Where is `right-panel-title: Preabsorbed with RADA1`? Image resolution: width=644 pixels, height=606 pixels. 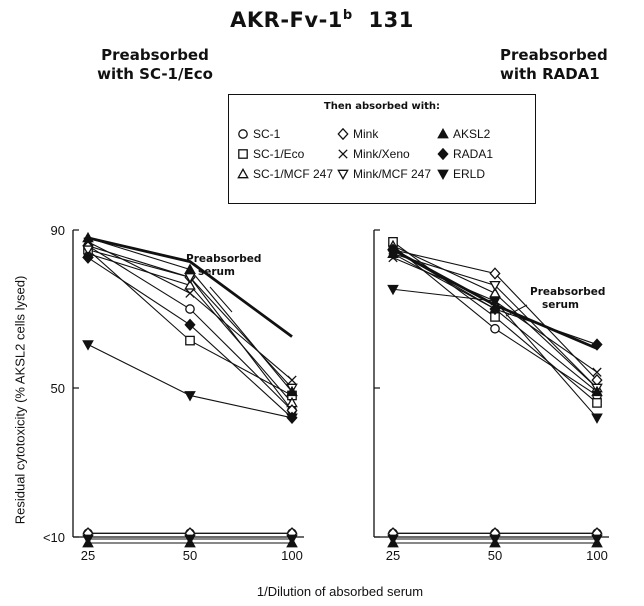 right-panel-title: Preabsorbed with RADA1 is located at coordinates (572, 65).